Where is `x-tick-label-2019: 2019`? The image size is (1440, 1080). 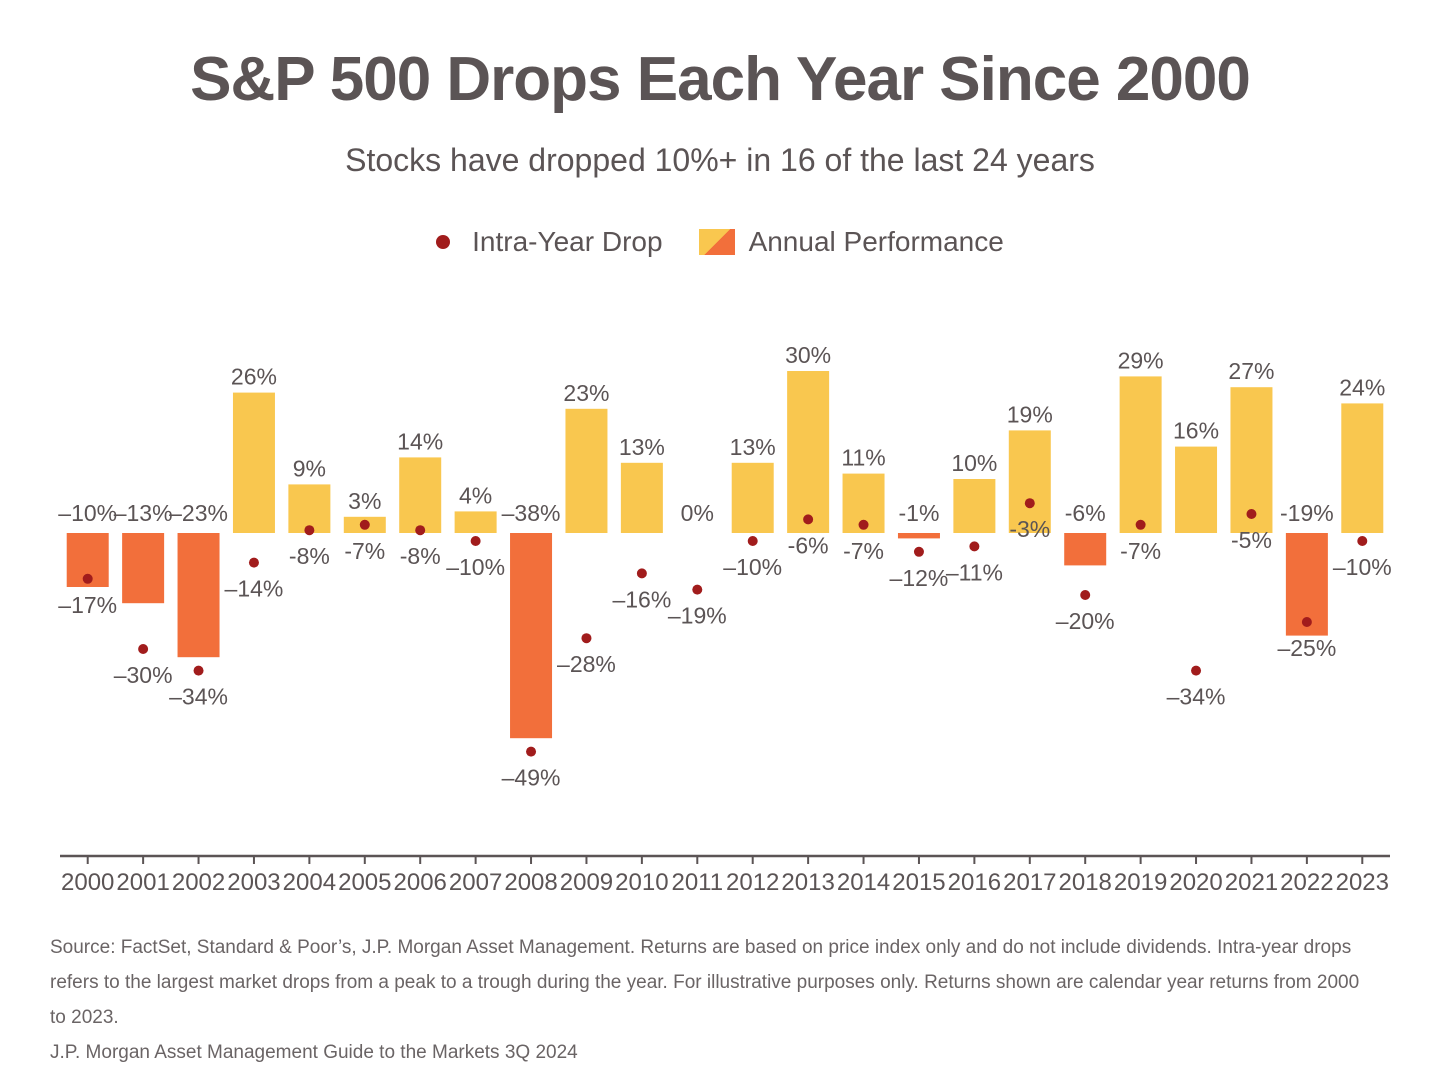
x-tick-label-2019: 2019 is located at coordinates (1140, 882).